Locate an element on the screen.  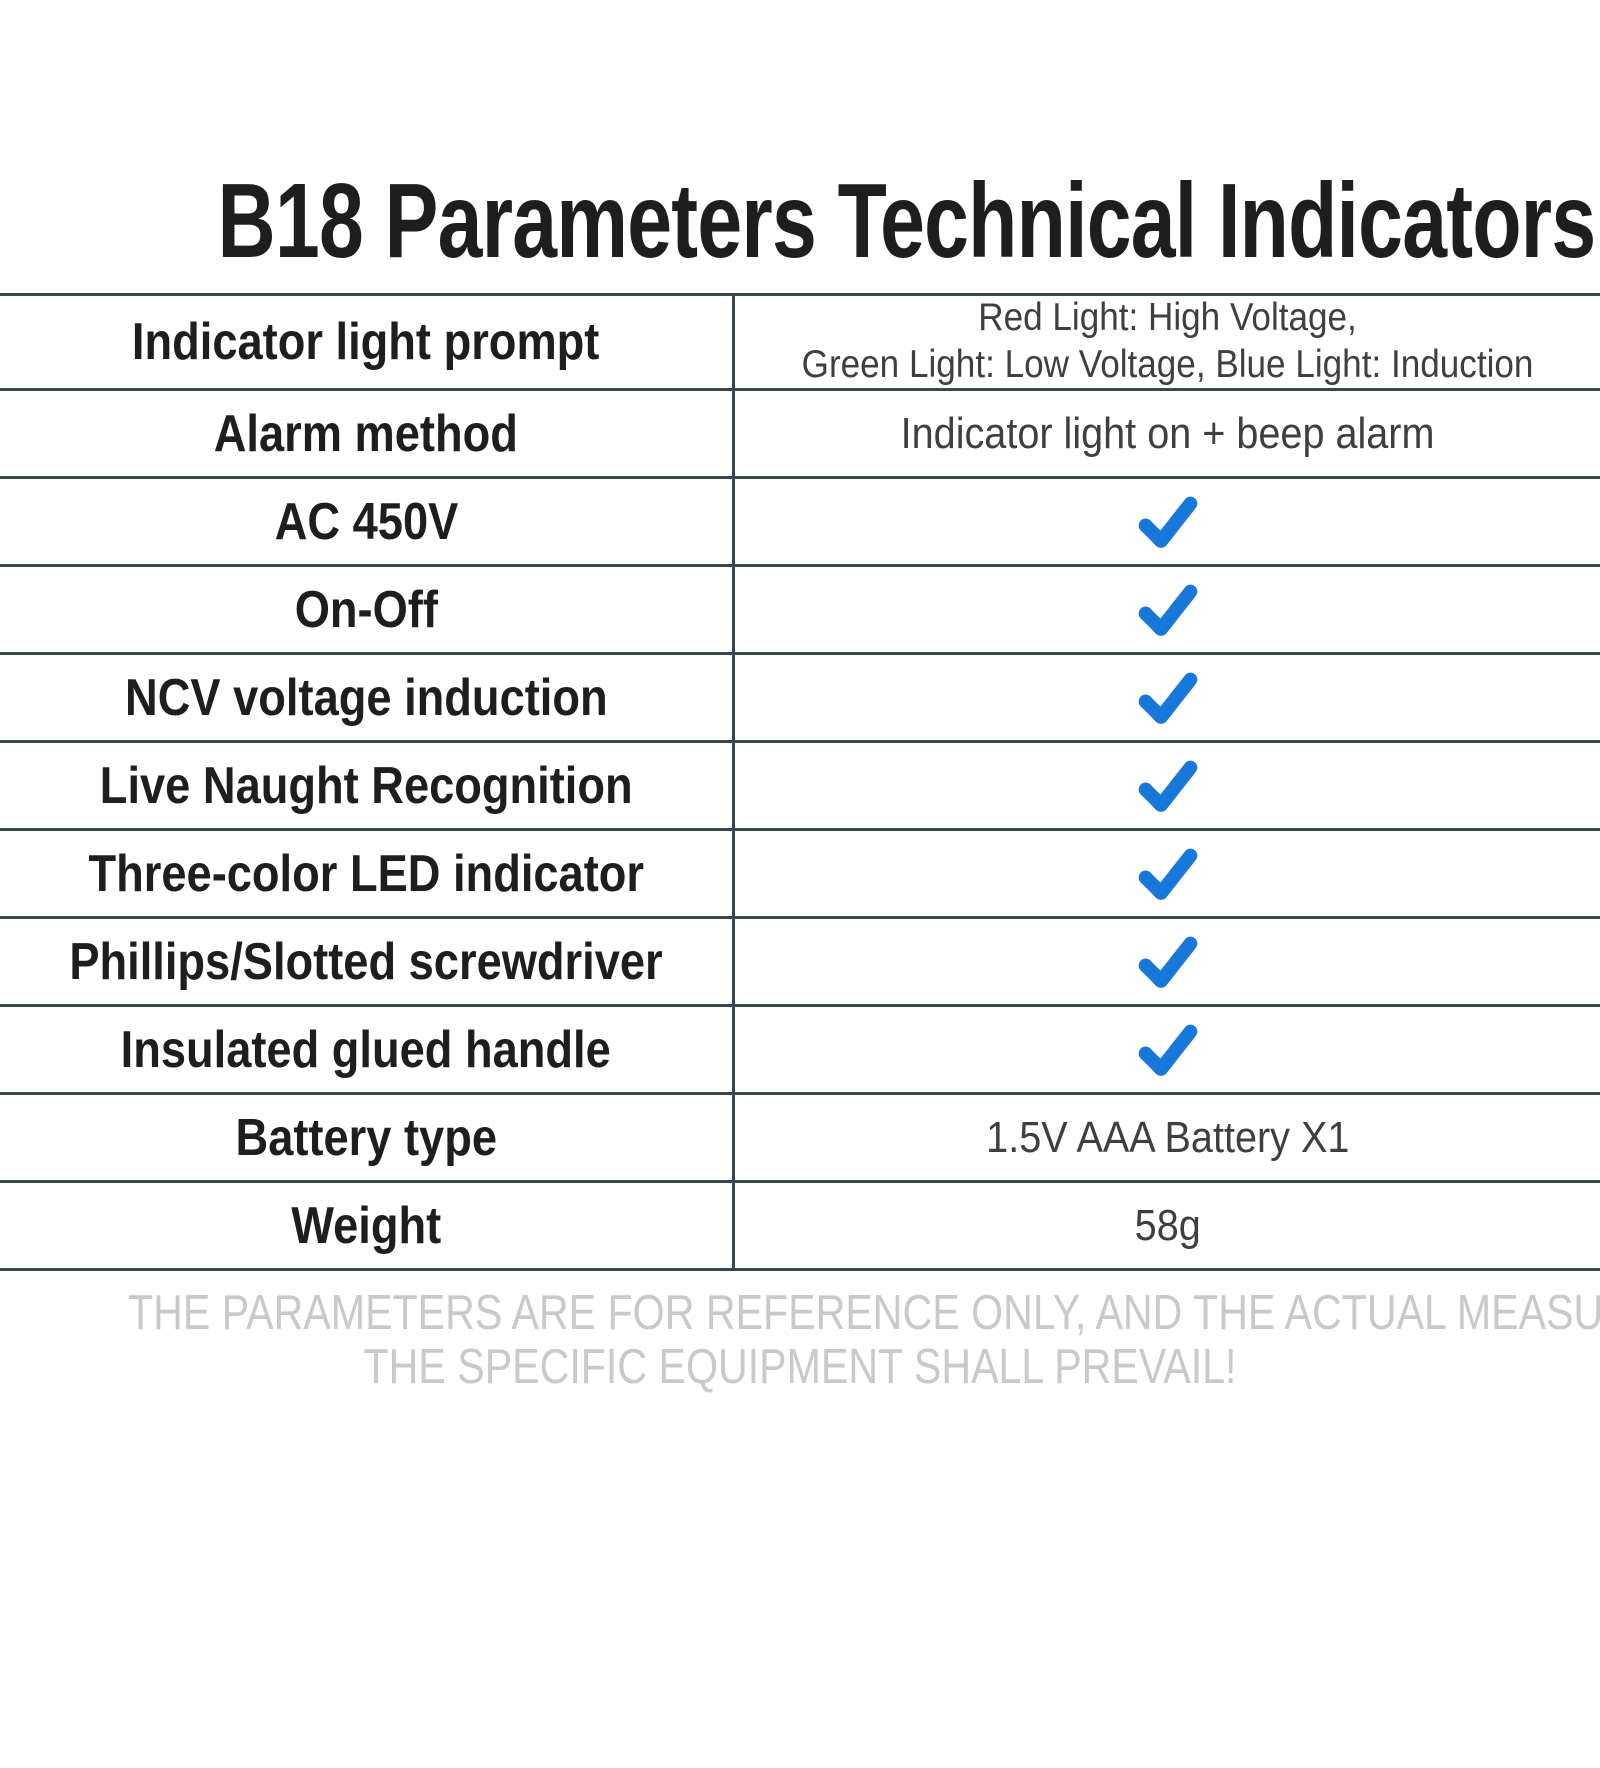
table-row: NCV voltage induction is located at coordinates (800, 699).